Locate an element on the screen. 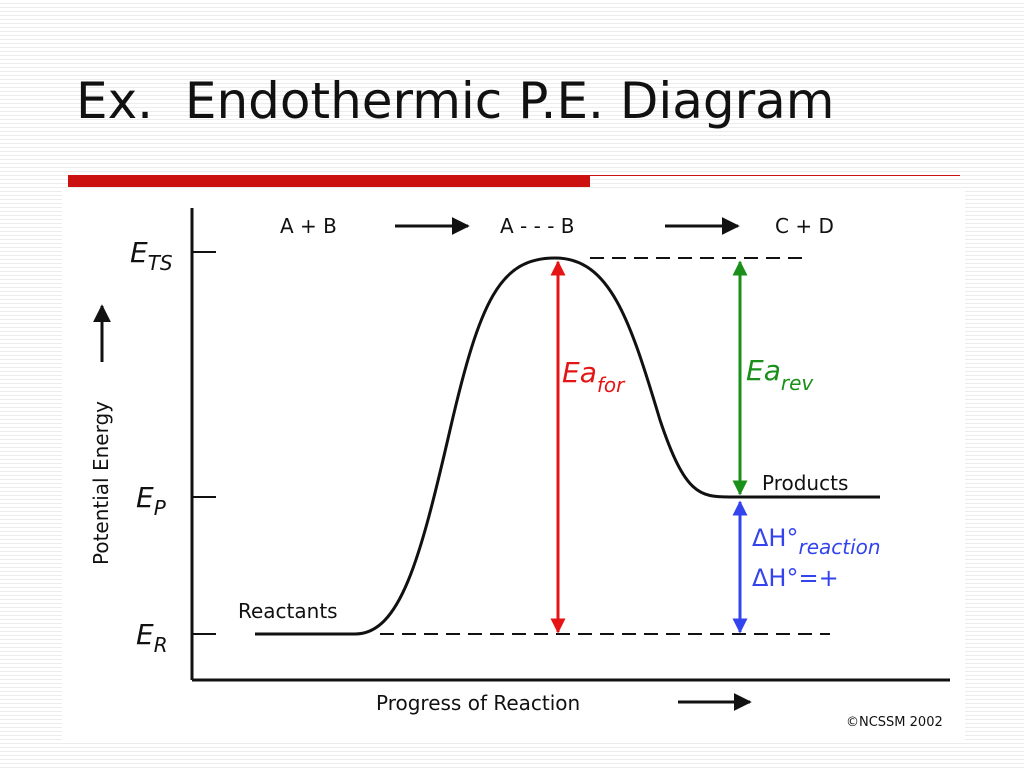 Image resolution: width=1024 pixels, height=768 pixels. enthalpy-label: ΔH°reaction is located at coordinates (816, 541).